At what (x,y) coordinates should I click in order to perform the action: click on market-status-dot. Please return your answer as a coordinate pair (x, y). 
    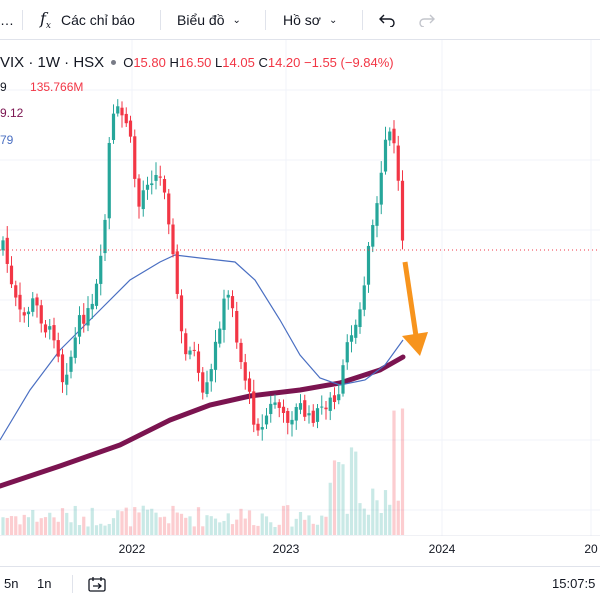
    Looking at the image, I should click on (114, 62).